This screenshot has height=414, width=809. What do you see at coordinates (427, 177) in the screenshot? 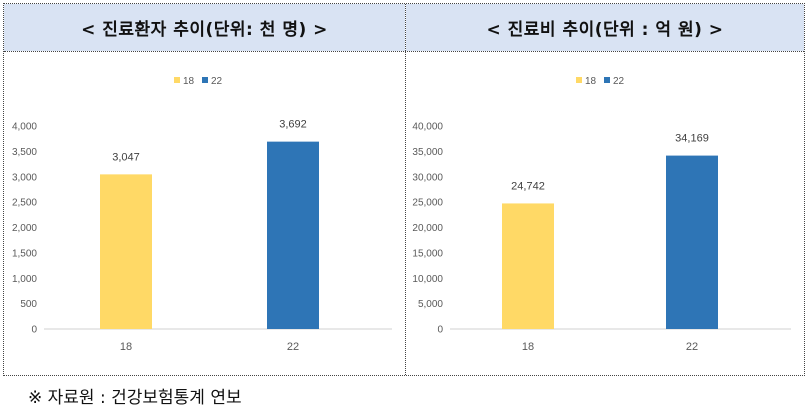
I see `y-tick-label: 30,000` at bounding box center [427, 177].